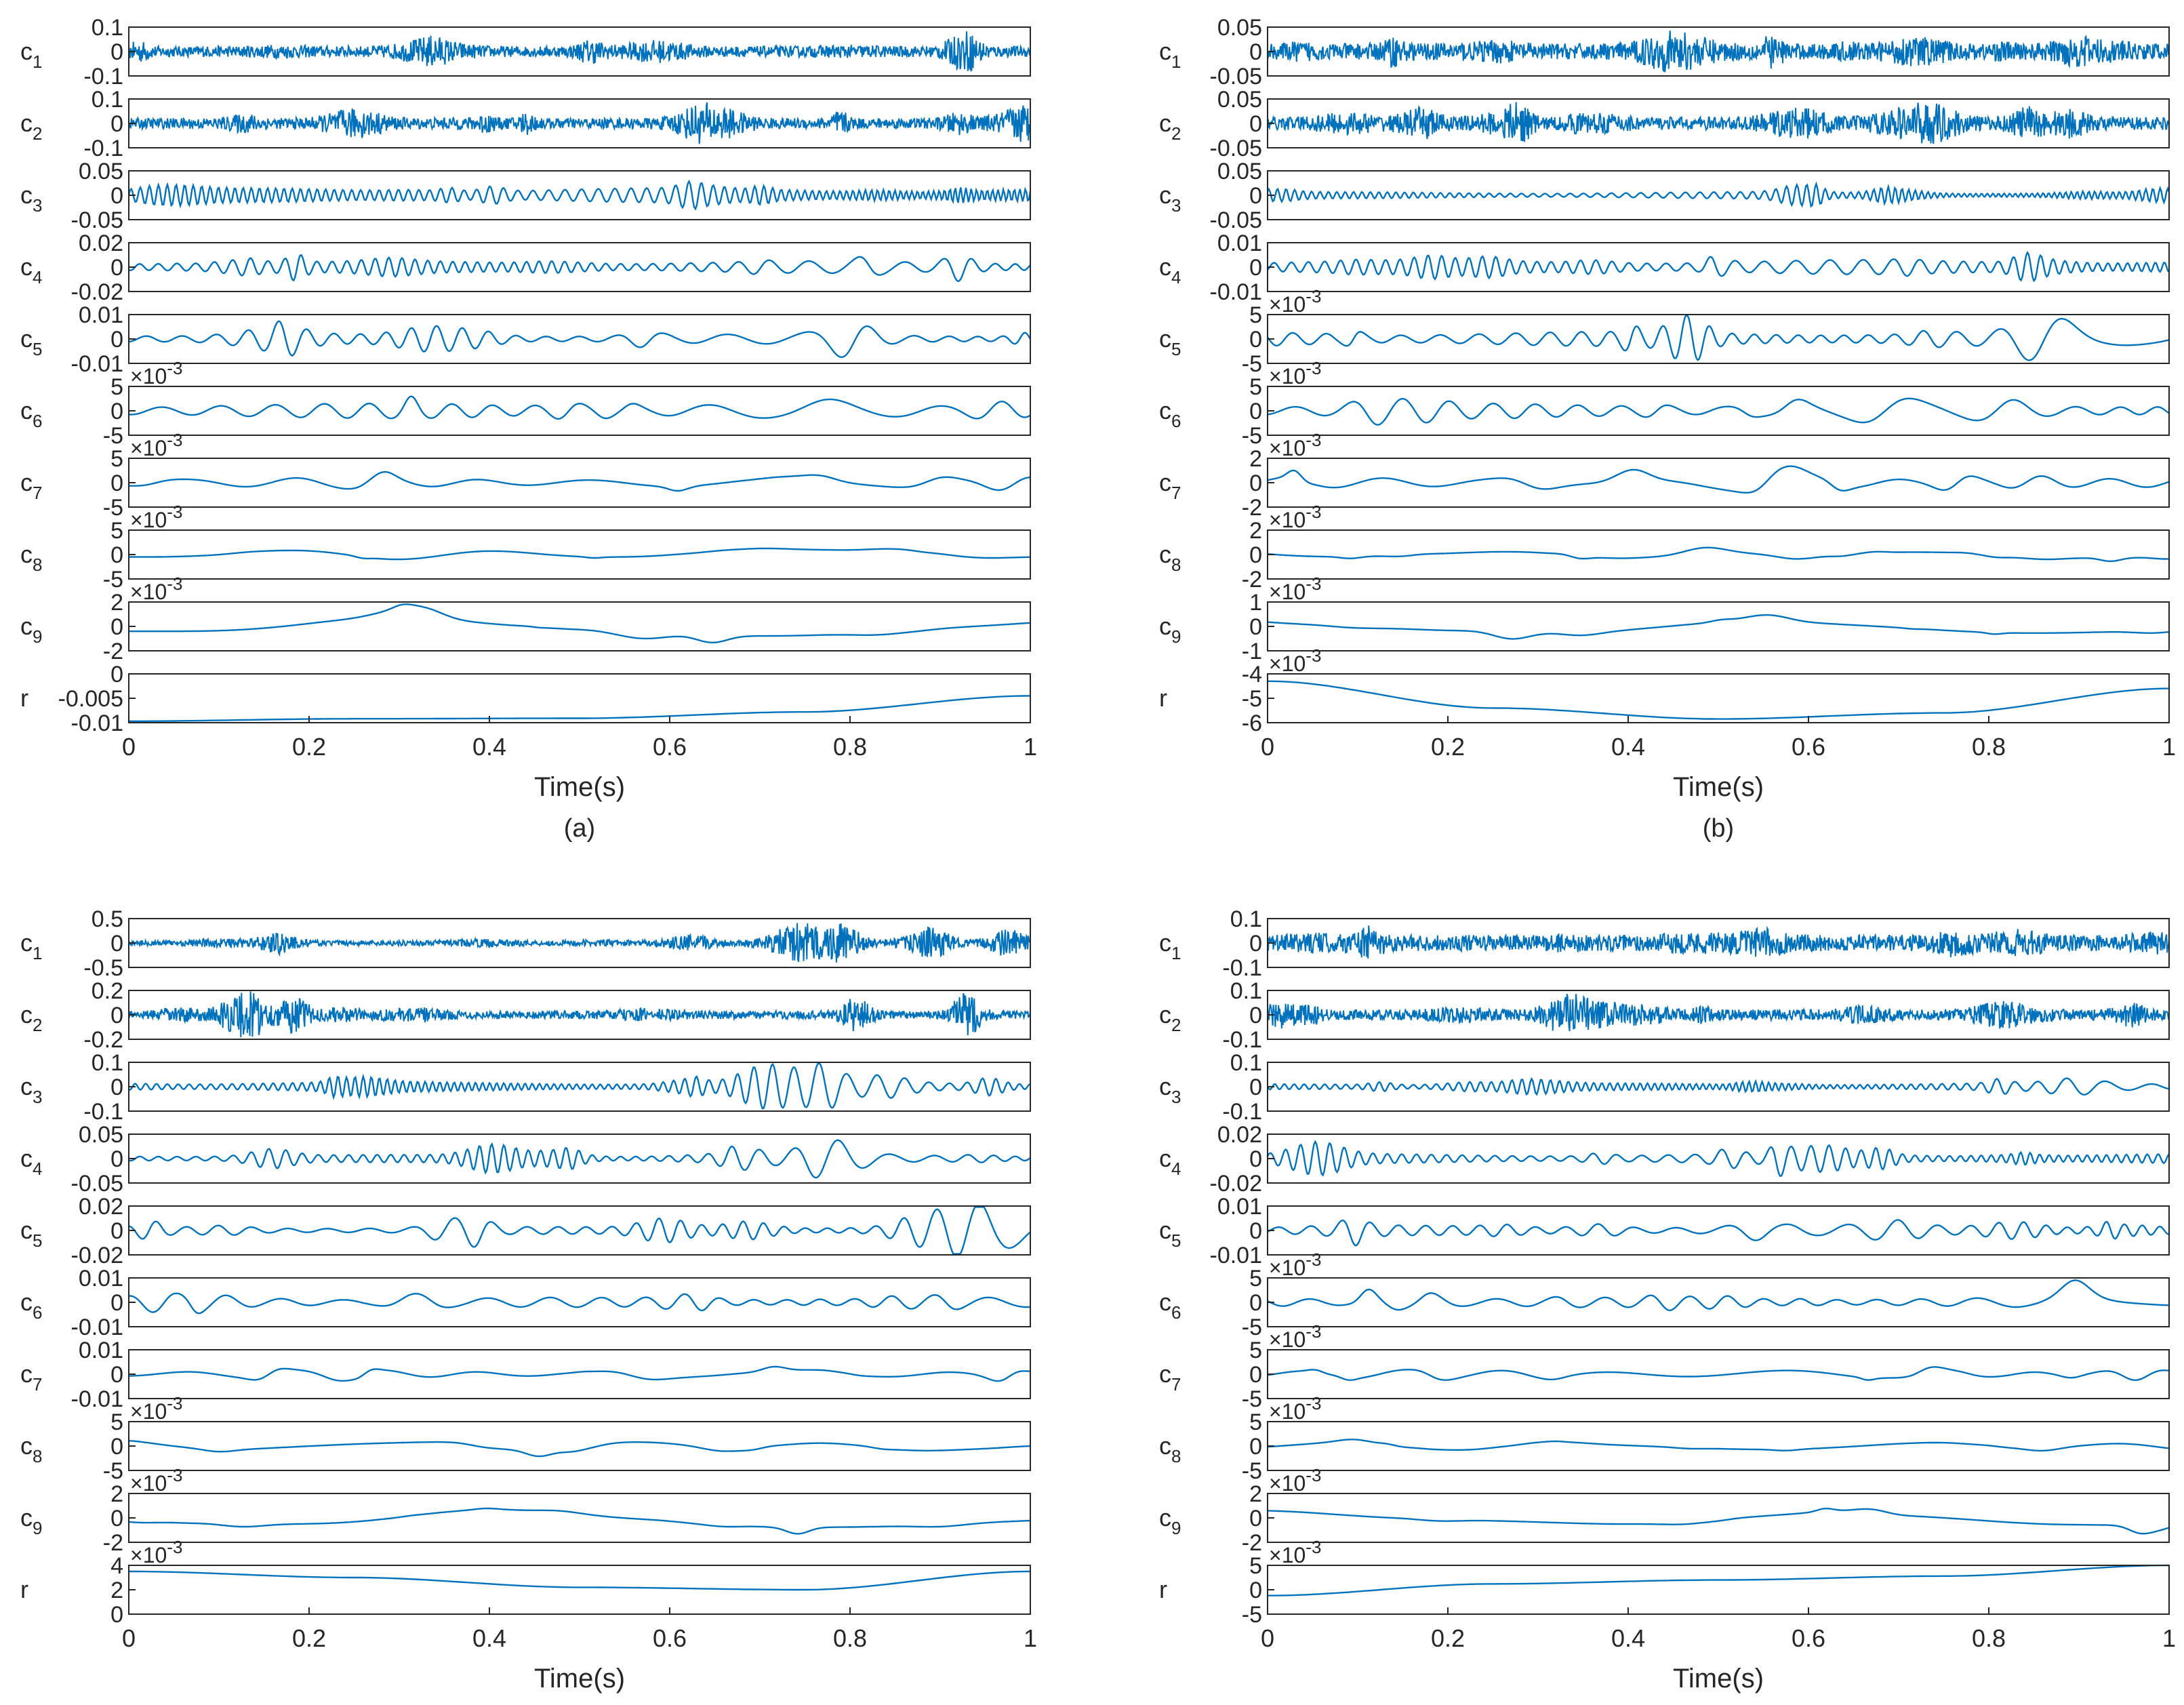 The width and height of the screenshot is (2184, 1705). What do you see at coordinates (1252, 723) in the screenshot?
I see `y-tick-label: -6` at bounding box center [1252, 723].